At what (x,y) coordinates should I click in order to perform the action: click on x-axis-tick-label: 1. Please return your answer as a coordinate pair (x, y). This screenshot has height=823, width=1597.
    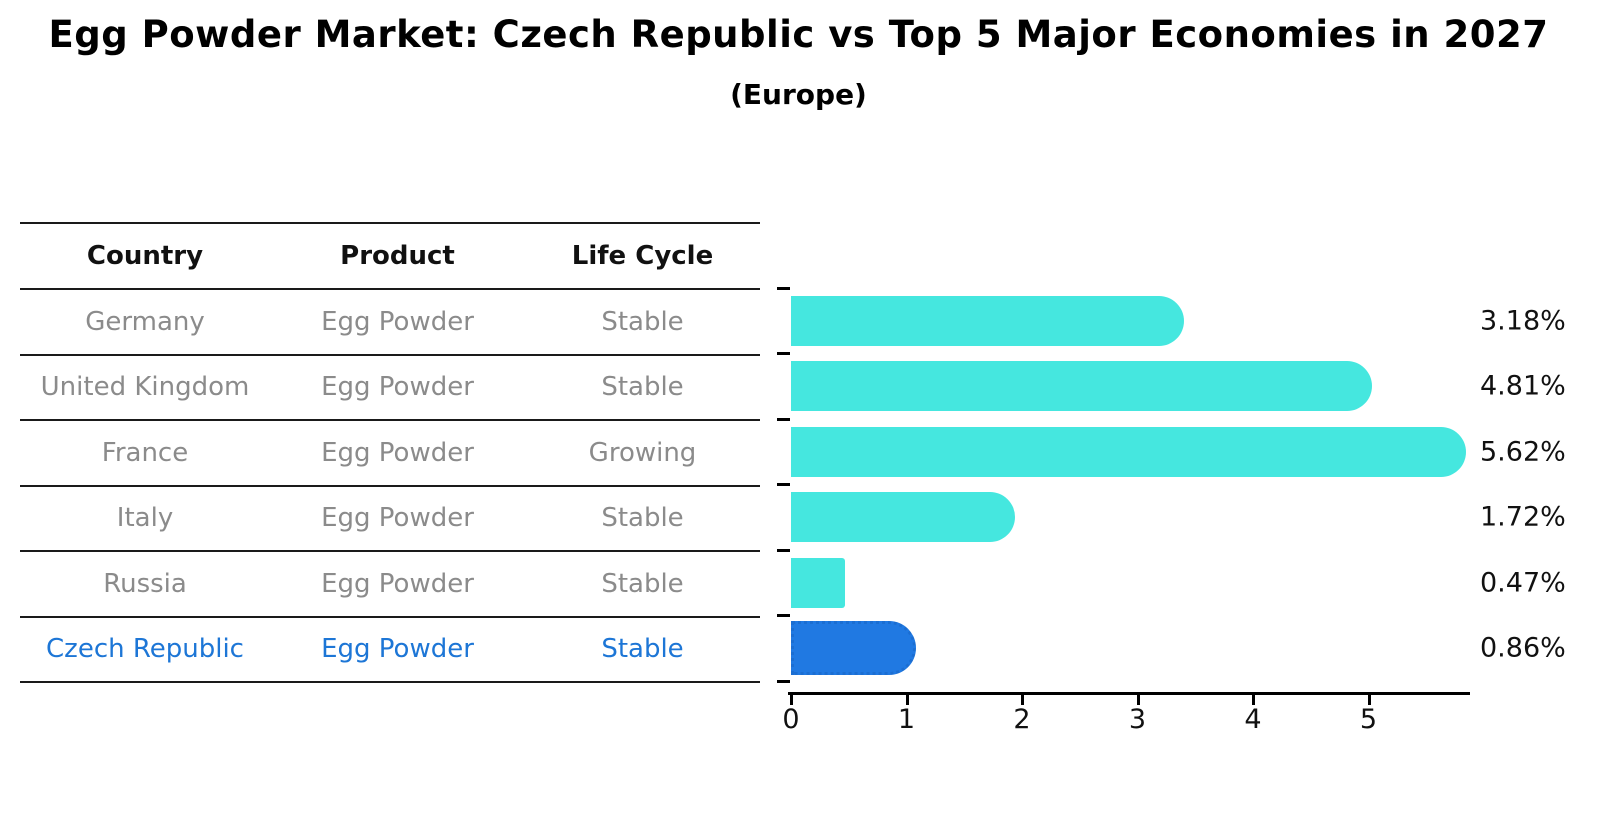
    Looking at the image, I should click on (906, 719).